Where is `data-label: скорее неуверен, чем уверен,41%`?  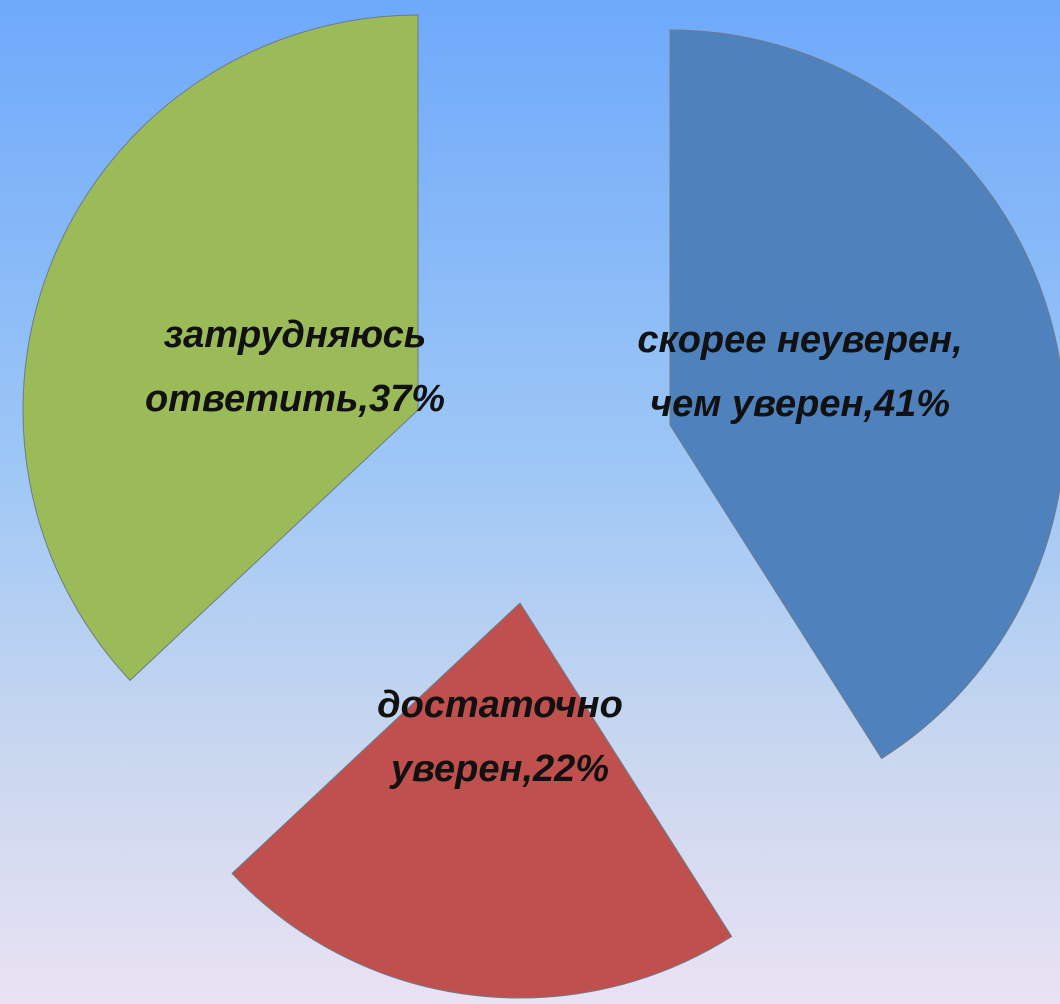 data-label: скорее неуверен, чем уверен,41% is located at coordinates (800, 372).